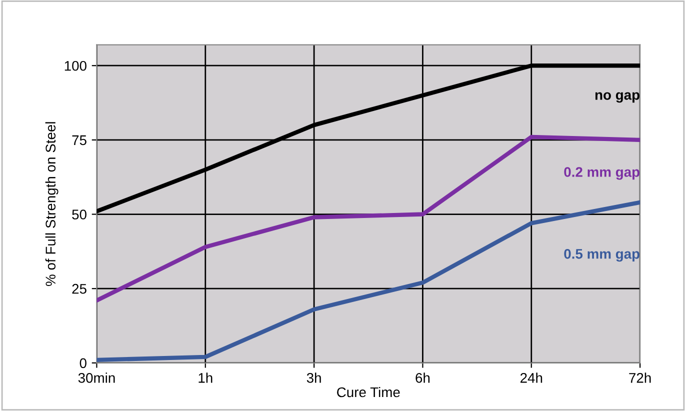 This screenshot has width=686, height=411. Describe the element at coordinates (75, 65) in the screenshot. I see `y-tick-label: 100` at that location.